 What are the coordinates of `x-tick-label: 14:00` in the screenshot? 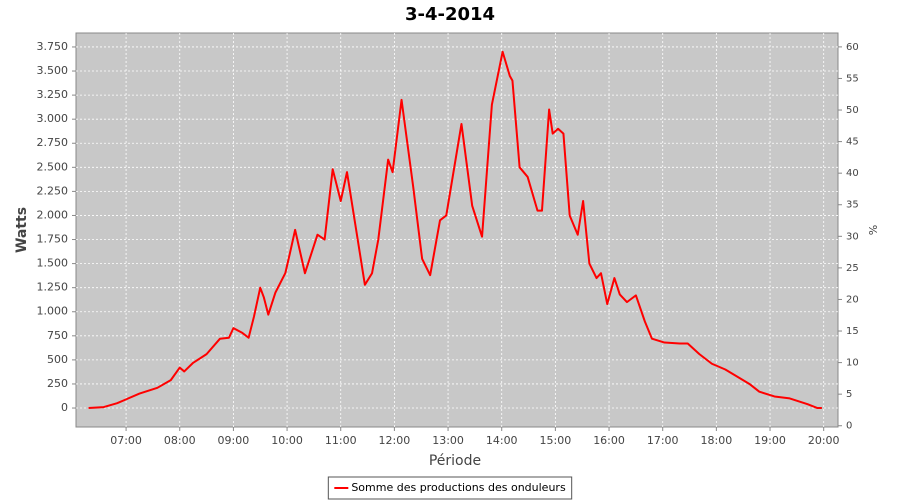 It's located at (502, 440).